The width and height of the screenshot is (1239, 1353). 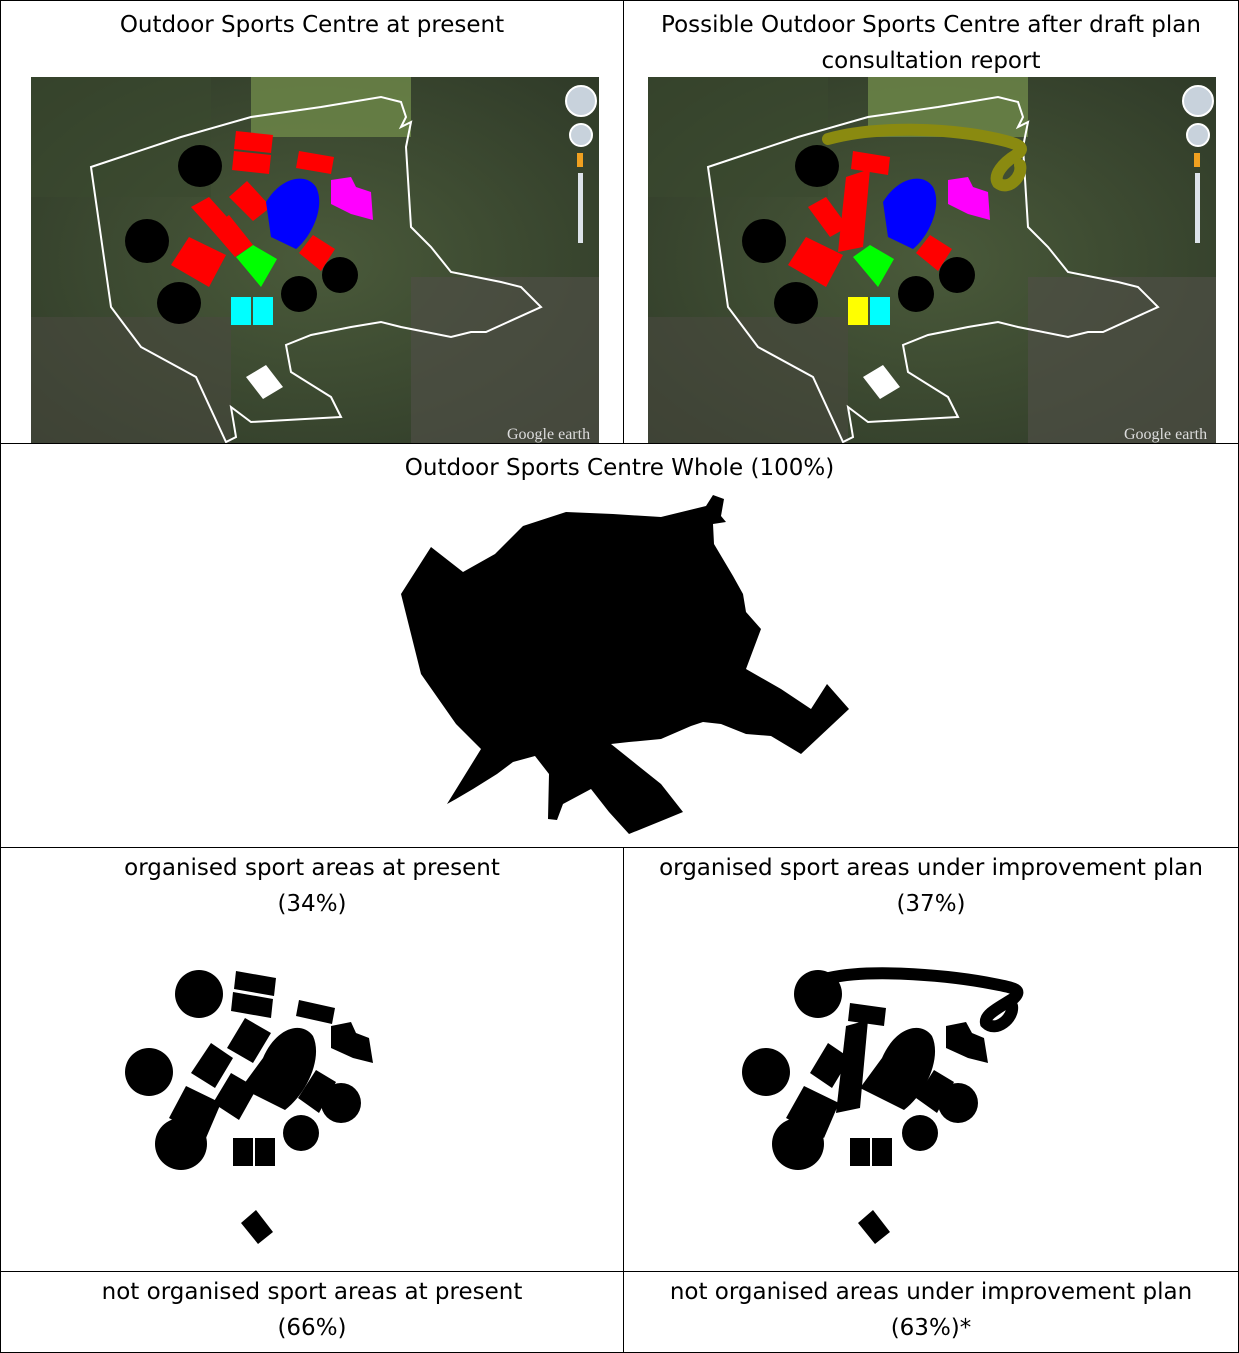 I want to click on organised-present-title-line1: organised sport areas at present, so click(x=312, y=868).